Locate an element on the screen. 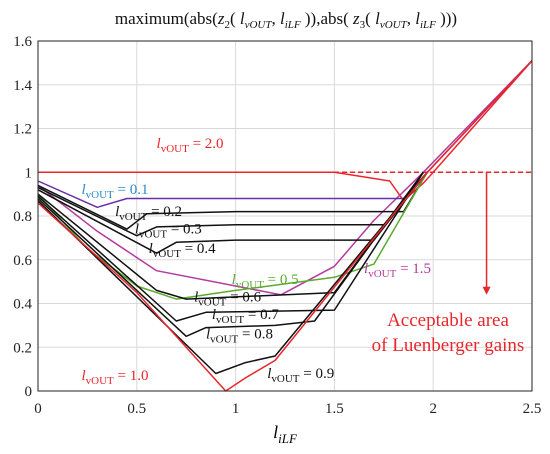 The width and height of the screenshot is (550, 454). y-tick-label: 0 is located at coordinates (29, 392).